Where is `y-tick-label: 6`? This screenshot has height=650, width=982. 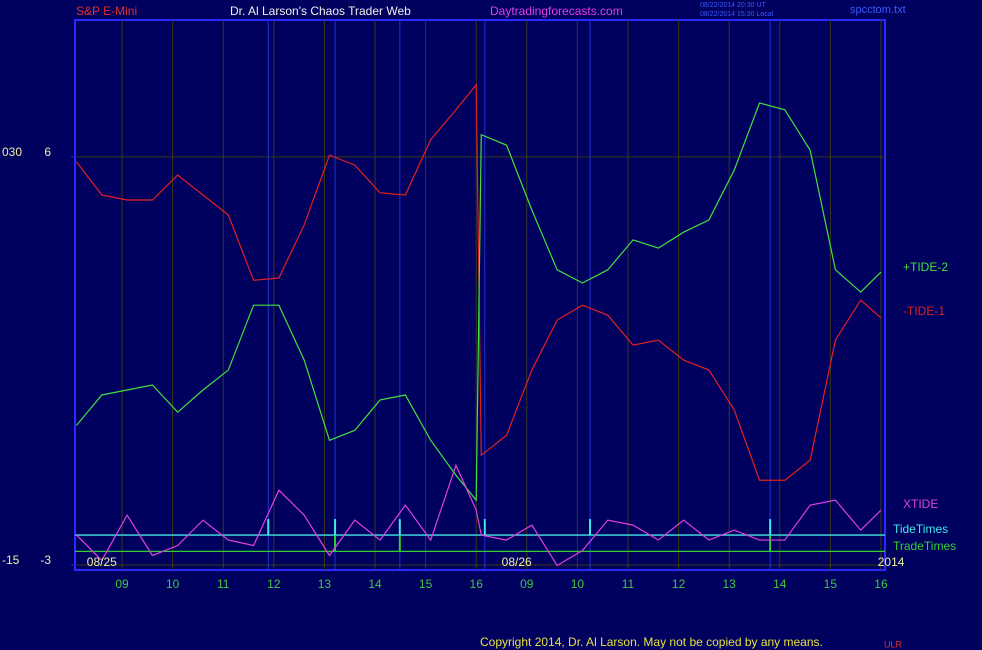
y-tick-label: 6 is located at coordinates (47, 152).